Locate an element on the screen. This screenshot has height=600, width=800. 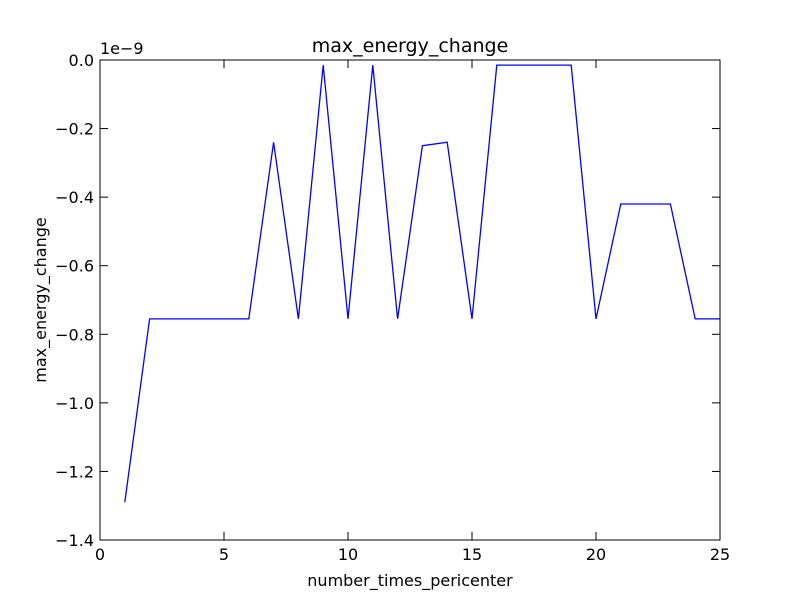
x-tick-label: 10 is located at coordinates (348, 554).